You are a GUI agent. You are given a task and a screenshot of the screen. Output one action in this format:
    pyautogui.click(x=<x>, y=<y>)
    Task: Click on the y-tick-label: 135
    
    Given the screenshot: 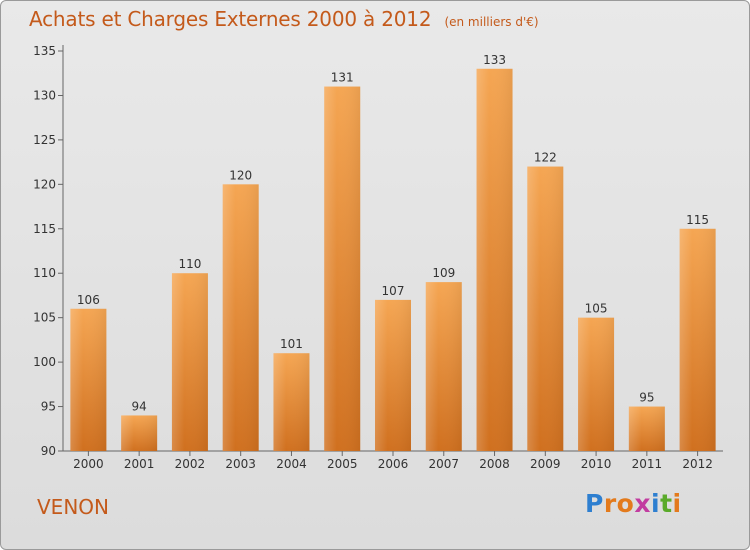 What is the action you would take?
    pyautogui.click(x=44, y=51)
    